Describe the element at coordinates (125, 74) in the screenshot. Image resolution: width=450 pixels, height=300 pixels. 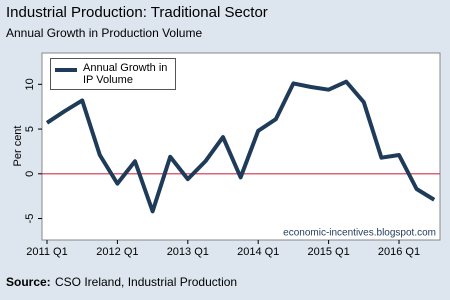
I see `legend-label: Annual Growth in IP Volume` at that location.